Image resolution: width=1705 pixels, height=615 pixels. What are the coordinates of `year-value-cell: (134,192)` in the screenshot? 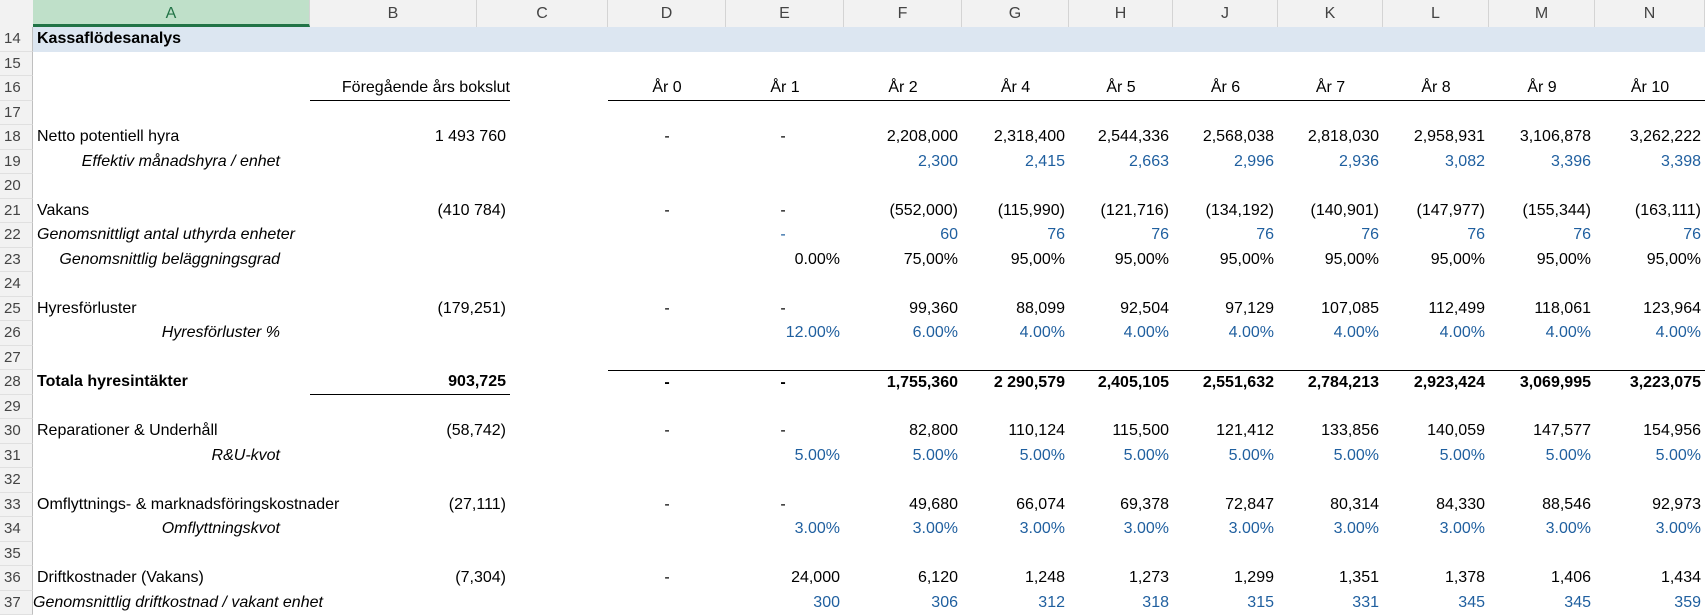 It's located at (1225, 211).